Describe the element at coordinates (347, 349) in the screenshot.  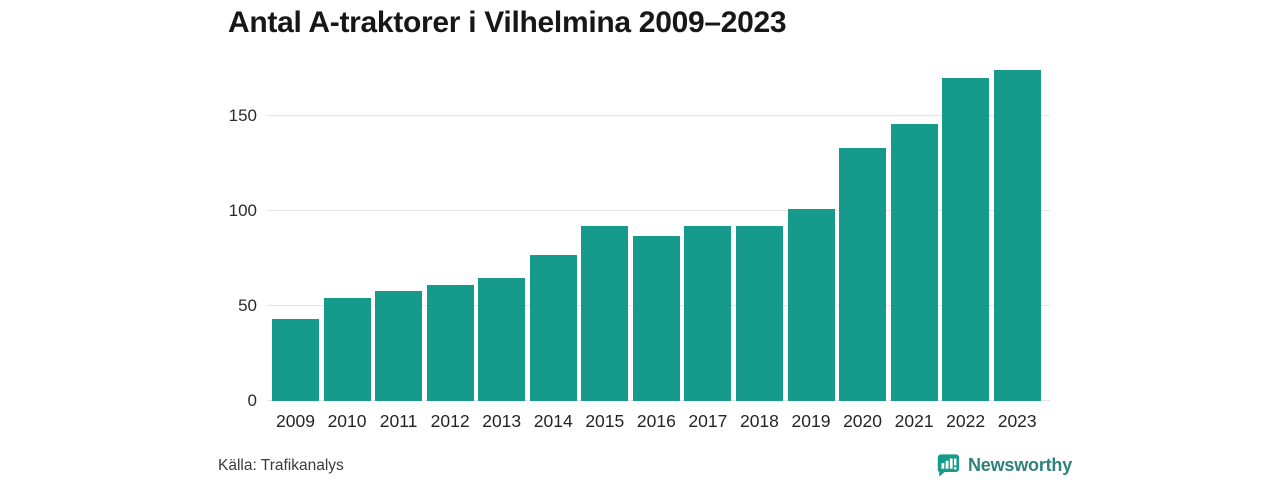
I see `bar-2010` at that location.